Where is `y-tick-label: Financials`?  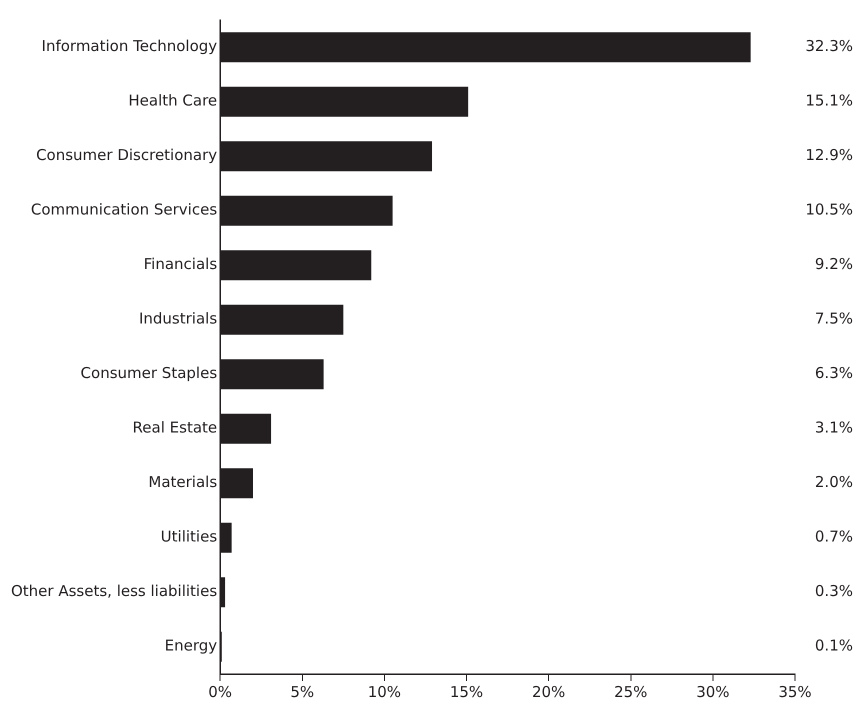
y-tick-label: Financials is located at coordinates (181, 264).